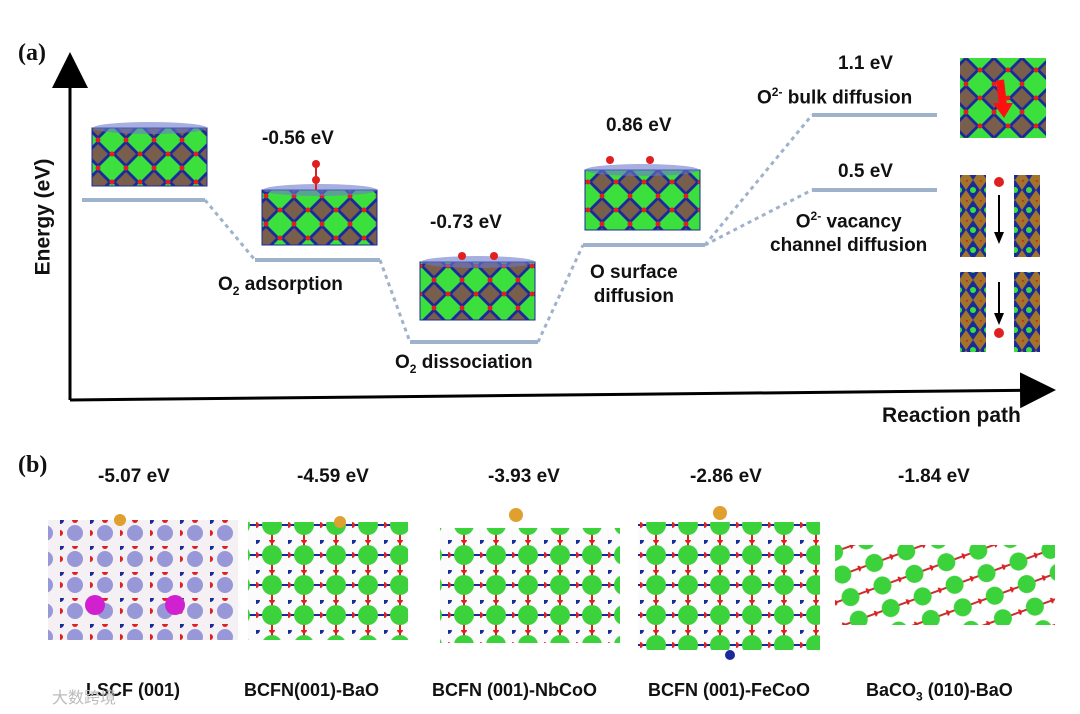  Describe the element at coordinates (865, 171) in the screenshot. I see `energy-label-vacancy-diffusion: 0.5 eV` at that location.